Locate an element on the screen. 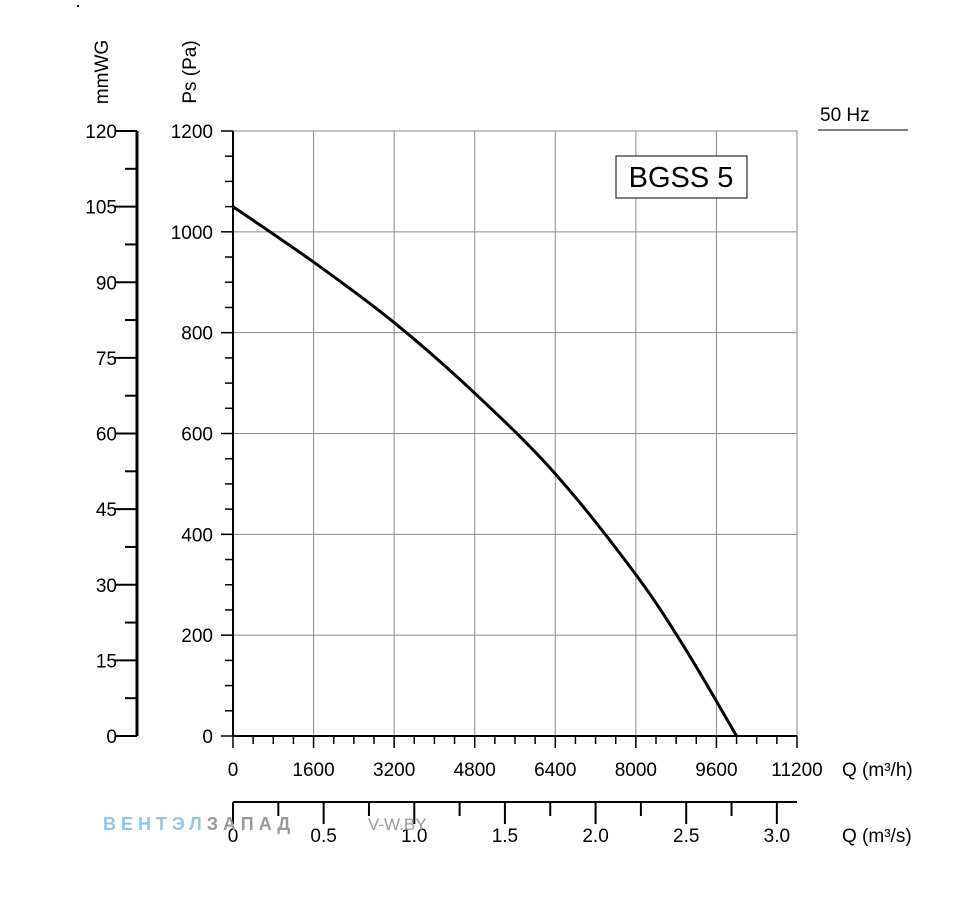 This screenshot has height=901, width=973. y-tick-label: 400 is located at coordinates (197, 535).